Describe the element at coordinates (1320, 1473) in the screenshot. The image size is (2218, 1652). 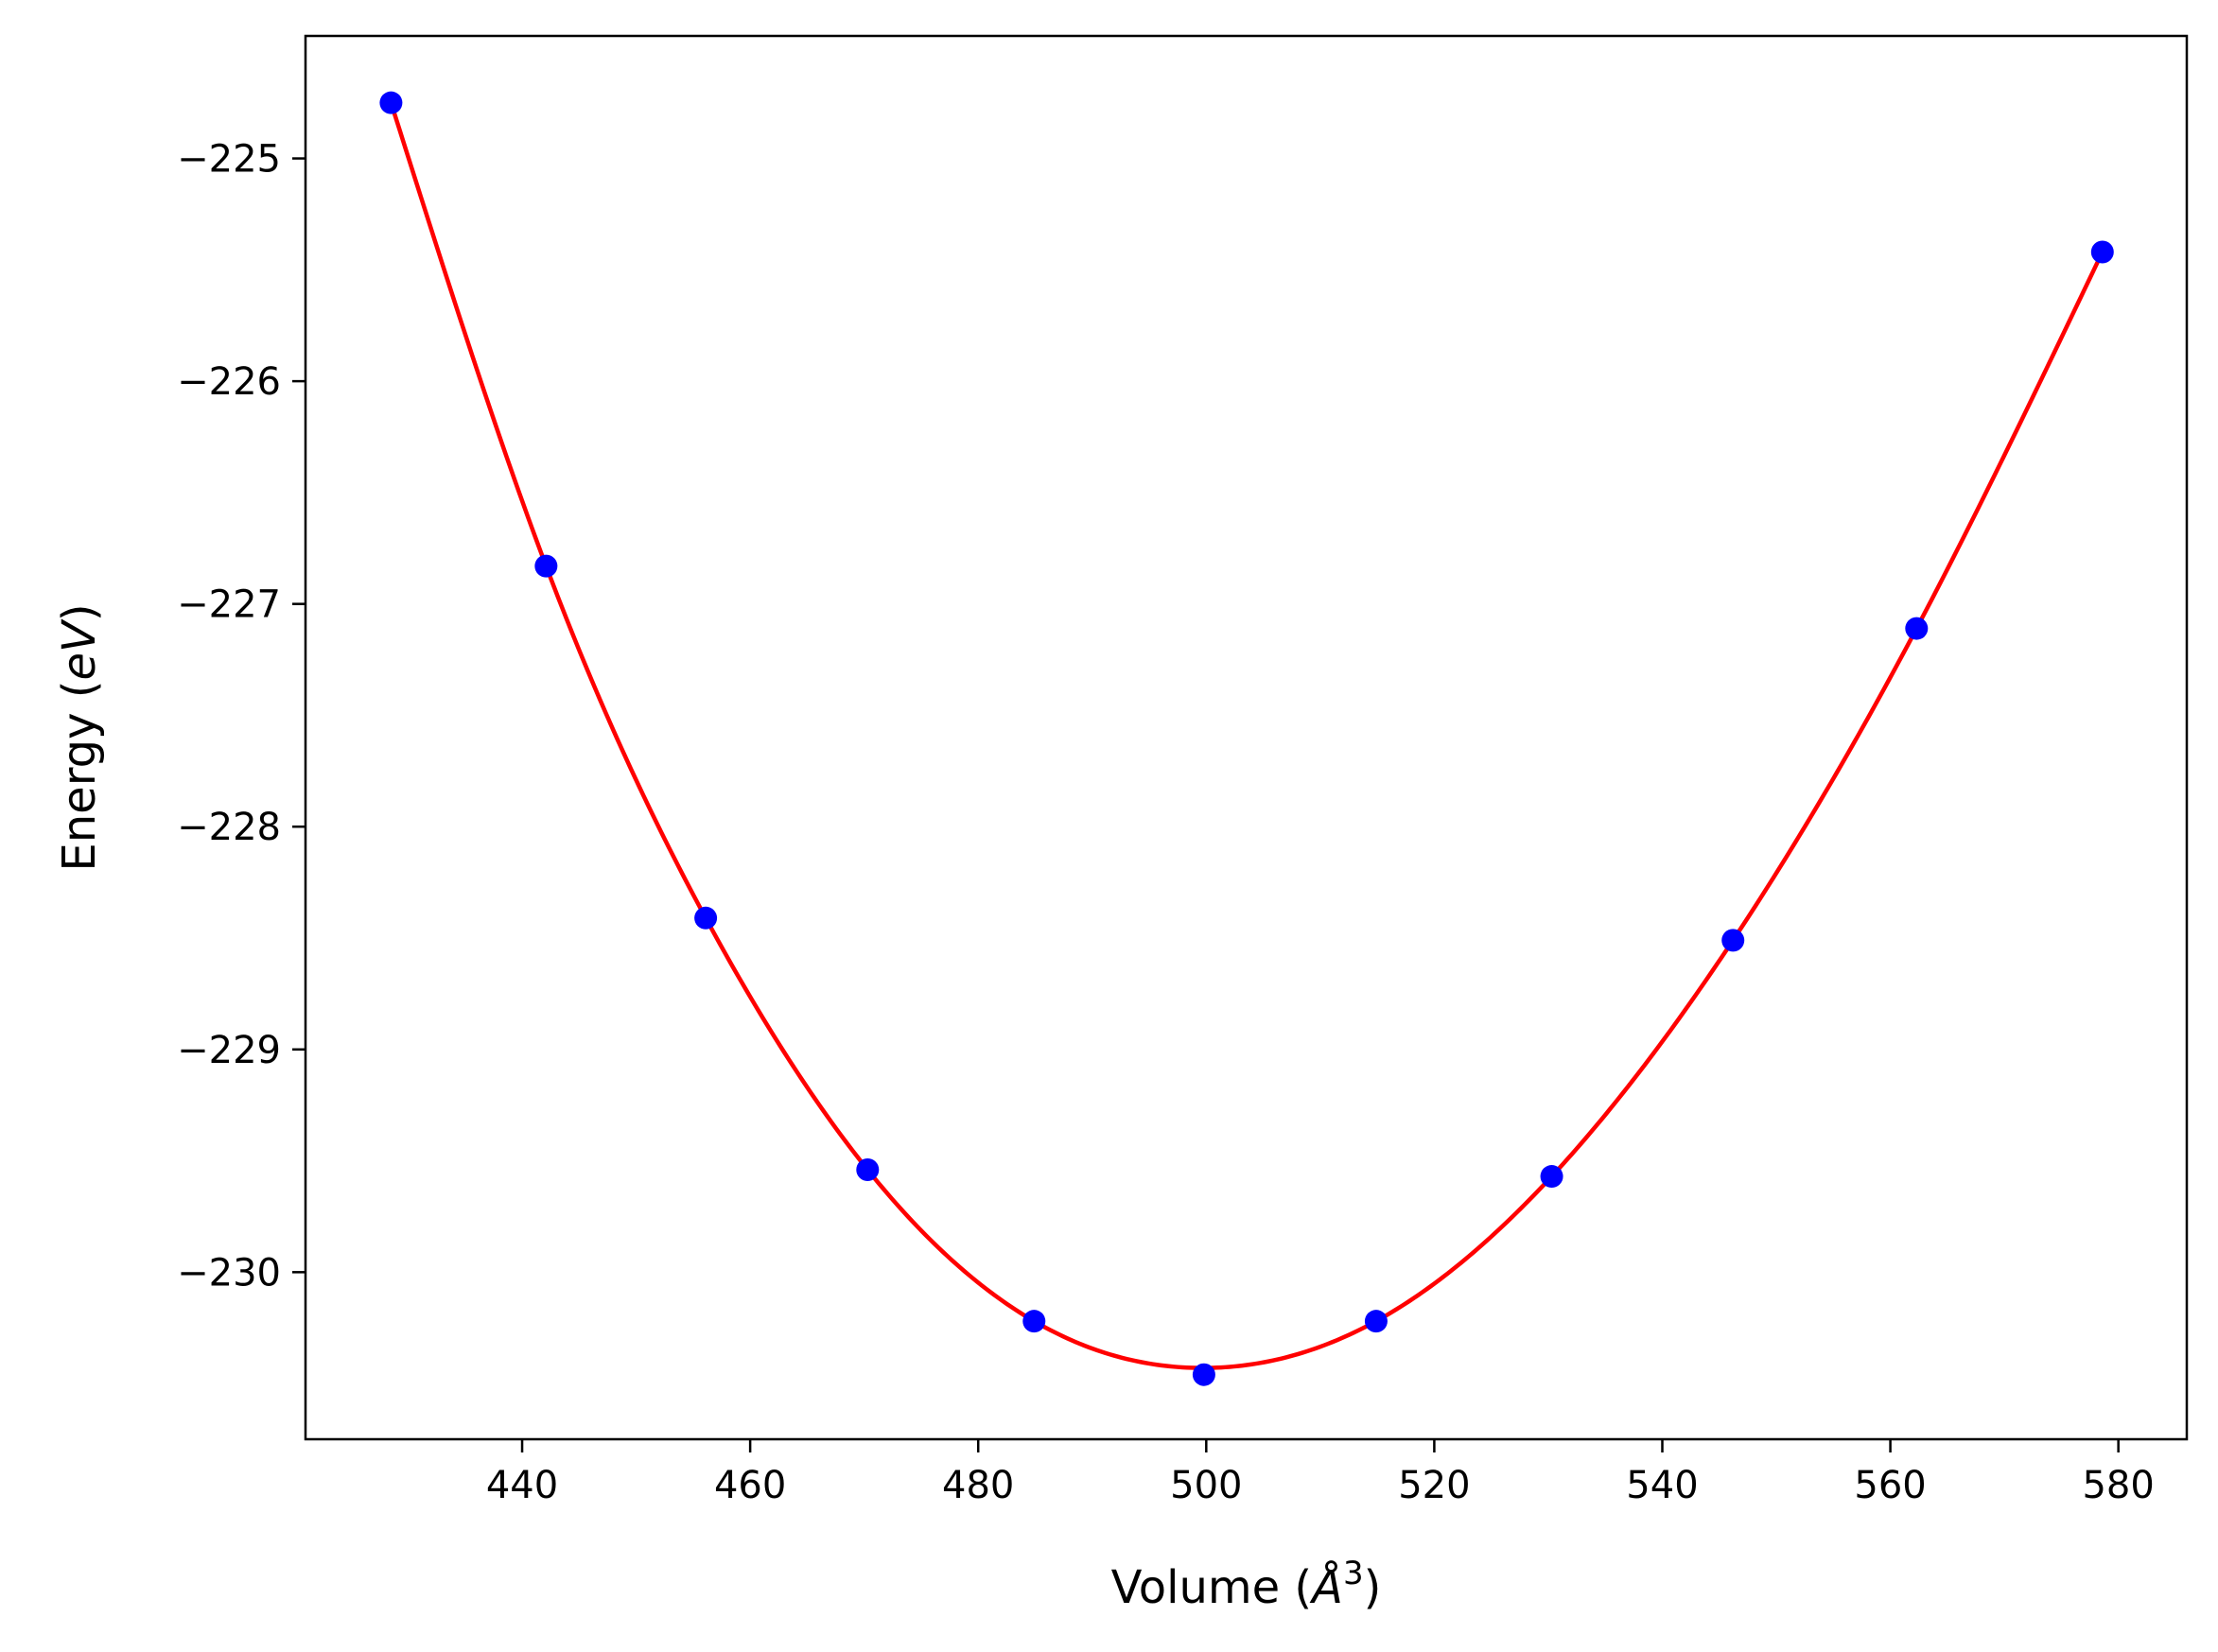
I see `x-axis-ticks: 440 460 480 500 520 540 560 580` at that location.